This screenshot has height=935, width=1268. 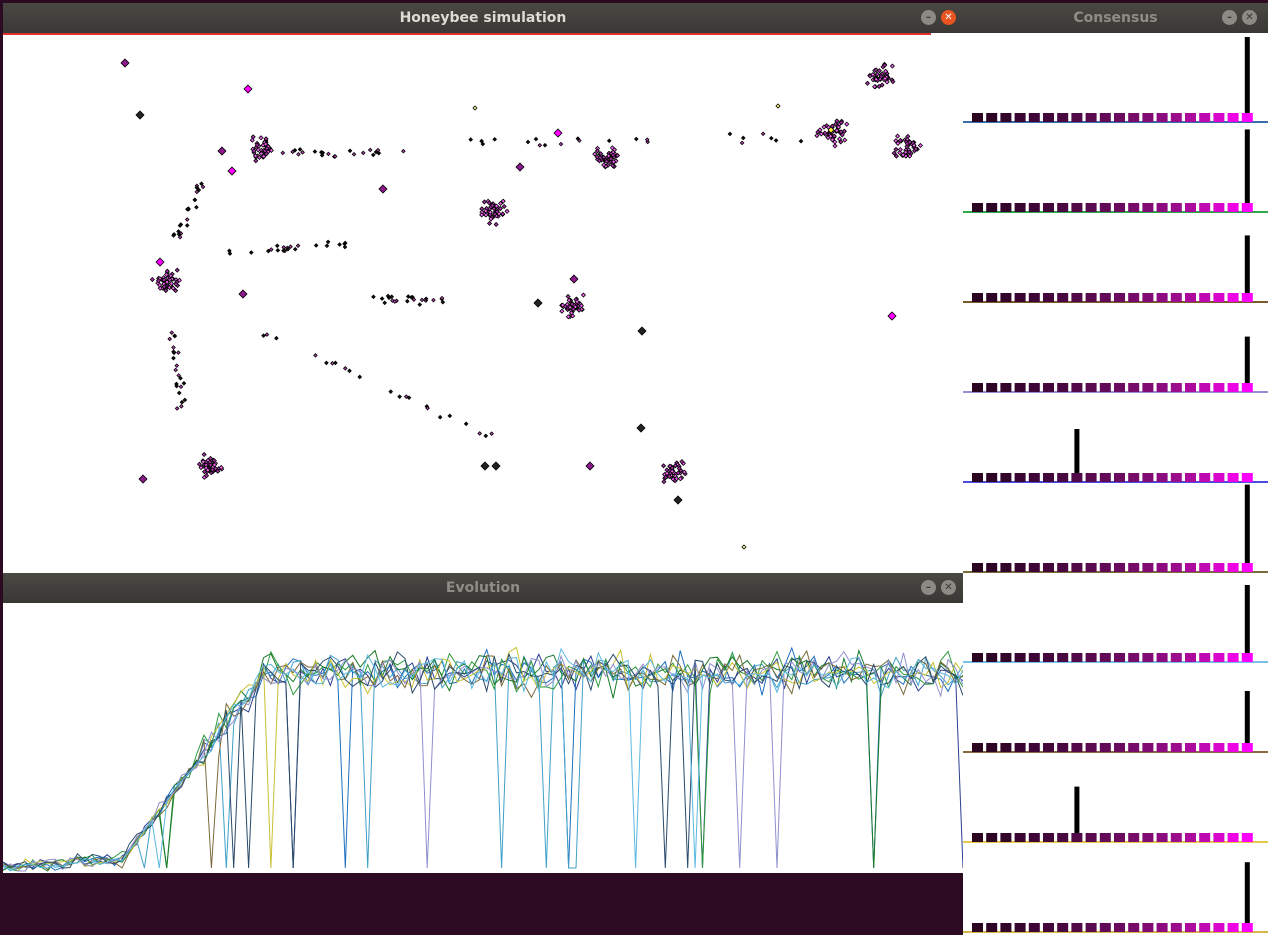 I want to click on sim-titlebar: Honeybee simulation – ✕, so click(x=483, y=18).